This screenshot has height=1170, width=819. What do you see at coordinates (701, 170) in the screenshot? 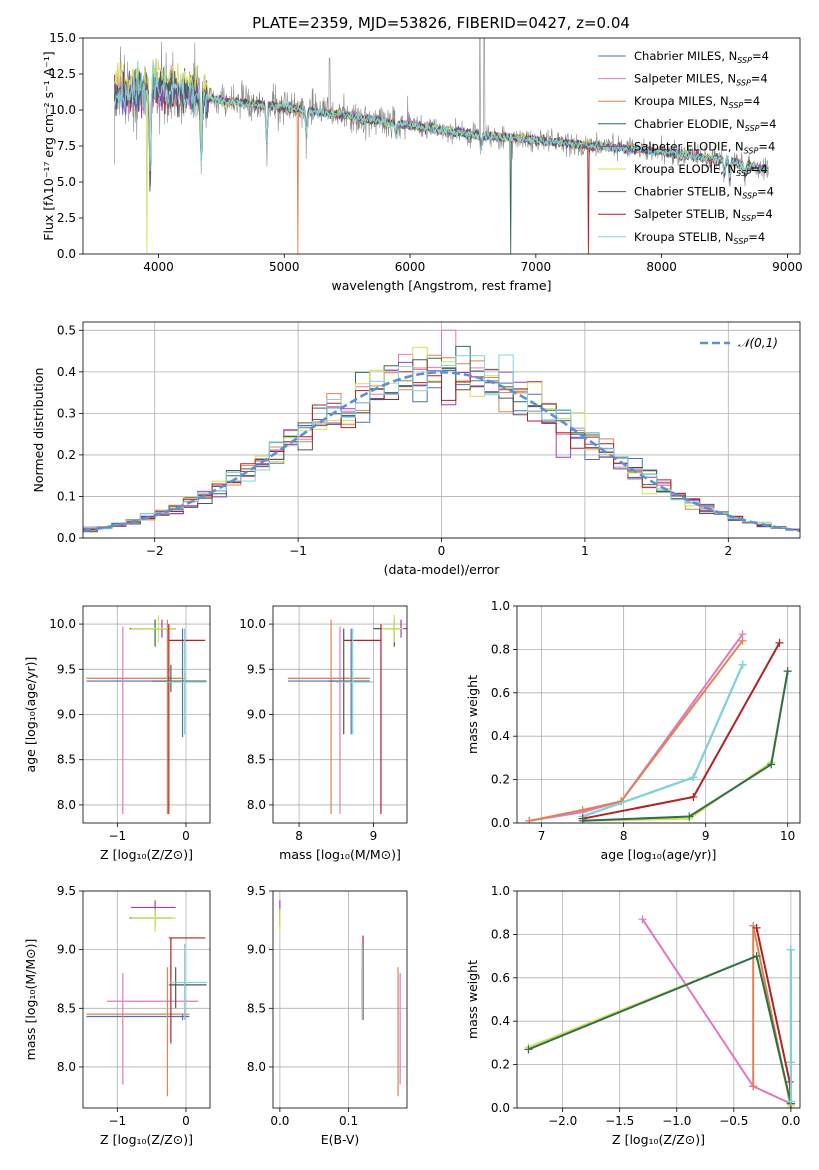
I see `legend-entry: Kroupa ELODIE, NSSP=4` at bounding box center [701, 170].